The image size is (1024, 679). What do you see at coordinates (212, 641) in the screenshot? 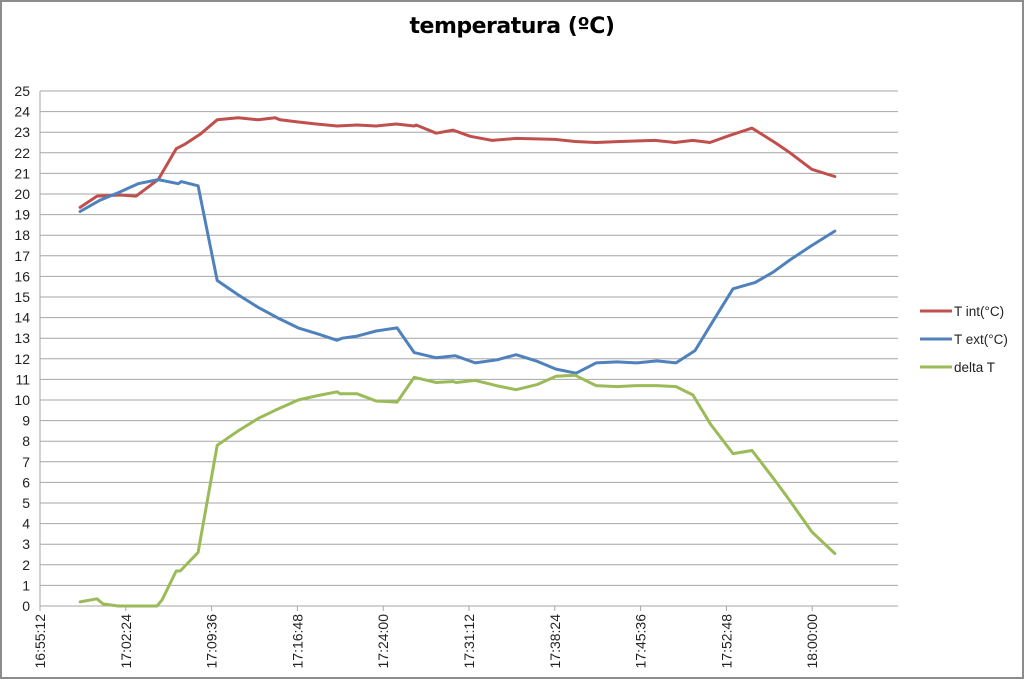
I see `x-tick-label: 17:09:36` at bounding box center [212, 641].